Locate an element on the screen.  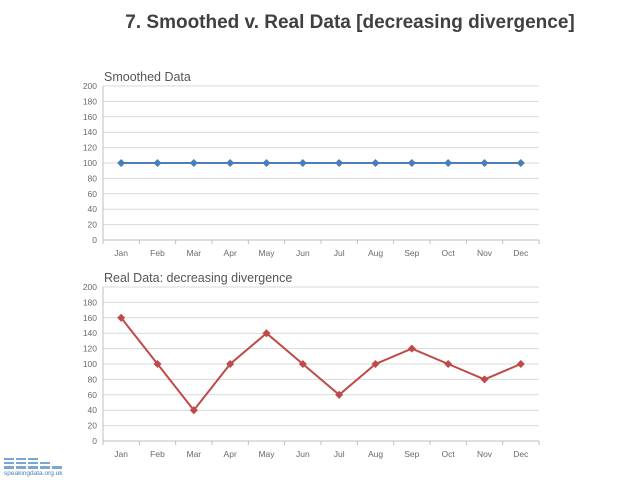
chart-title: Real Data: decreasing divergence is located at coordinates (198, 278).